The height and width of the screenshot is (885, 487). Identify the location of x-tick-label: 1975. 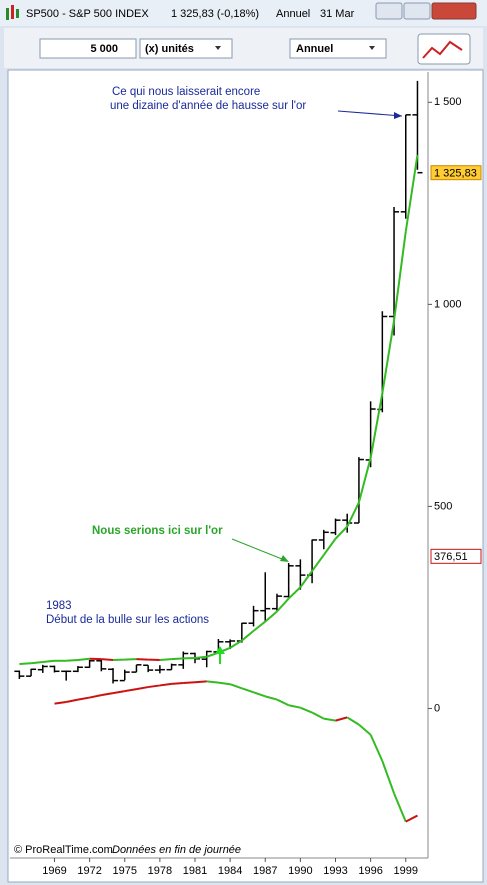
(125, 871).